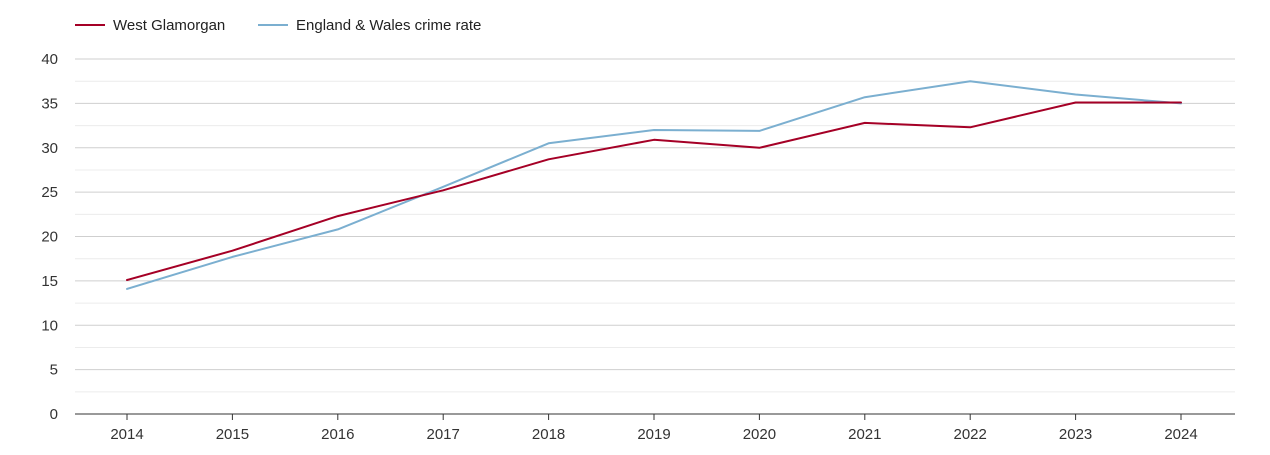  I want to click on x-tick-label: 2023, so click(1075, 434).